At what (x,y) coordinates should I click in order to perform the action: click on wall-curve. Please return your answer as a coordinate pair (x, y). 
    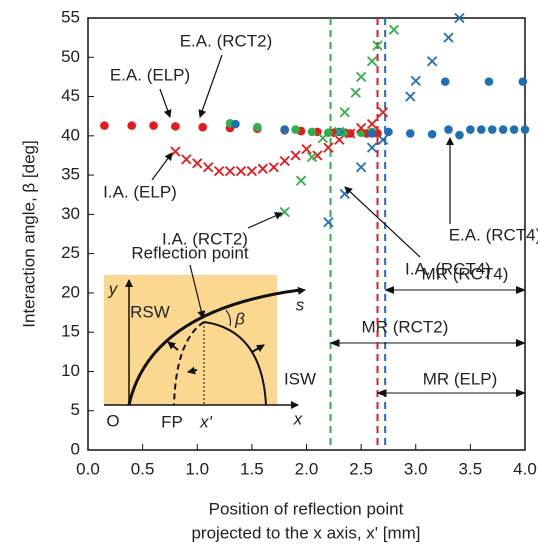
    Looking at the image, I should click on (214, 347).